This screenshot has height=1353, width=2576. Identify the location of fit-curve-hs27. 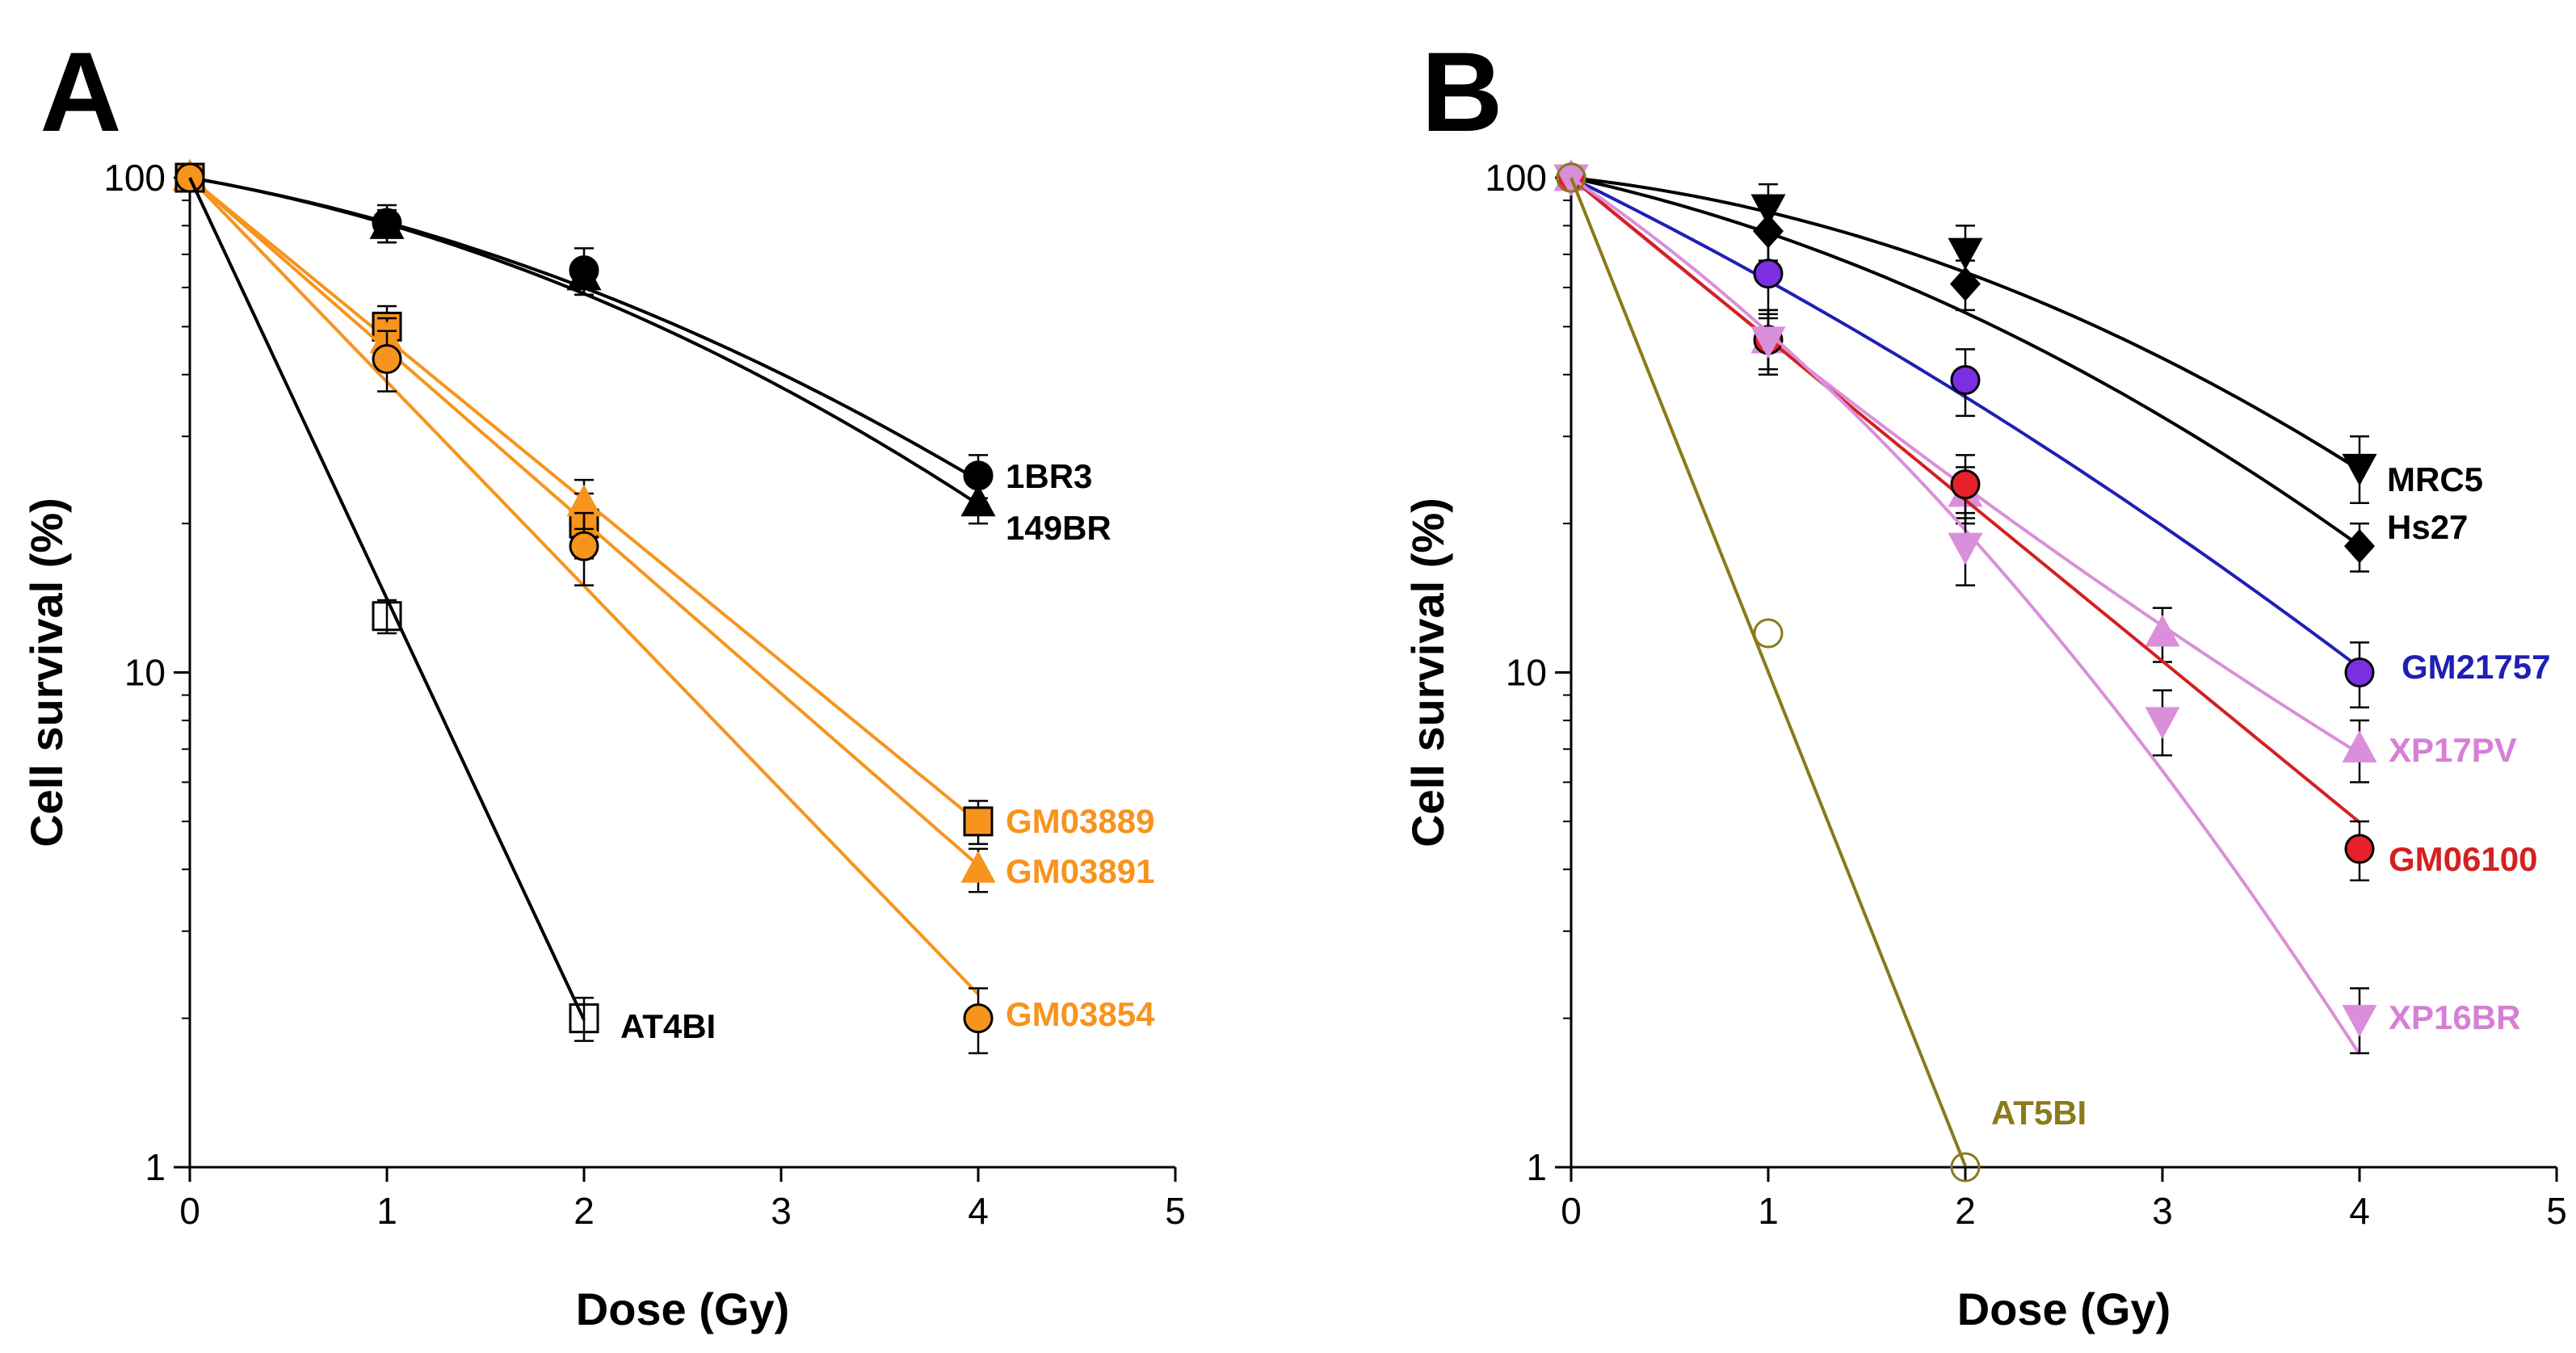
(1965, 362).